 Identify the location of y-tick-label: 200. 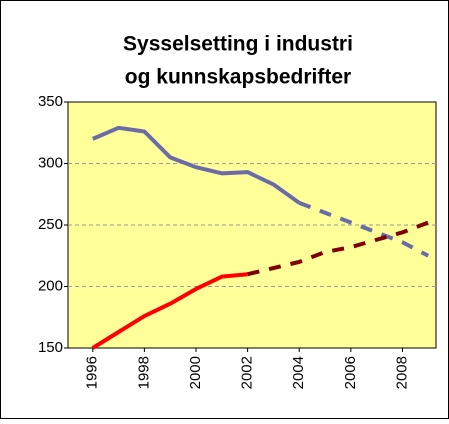
(50, 285).